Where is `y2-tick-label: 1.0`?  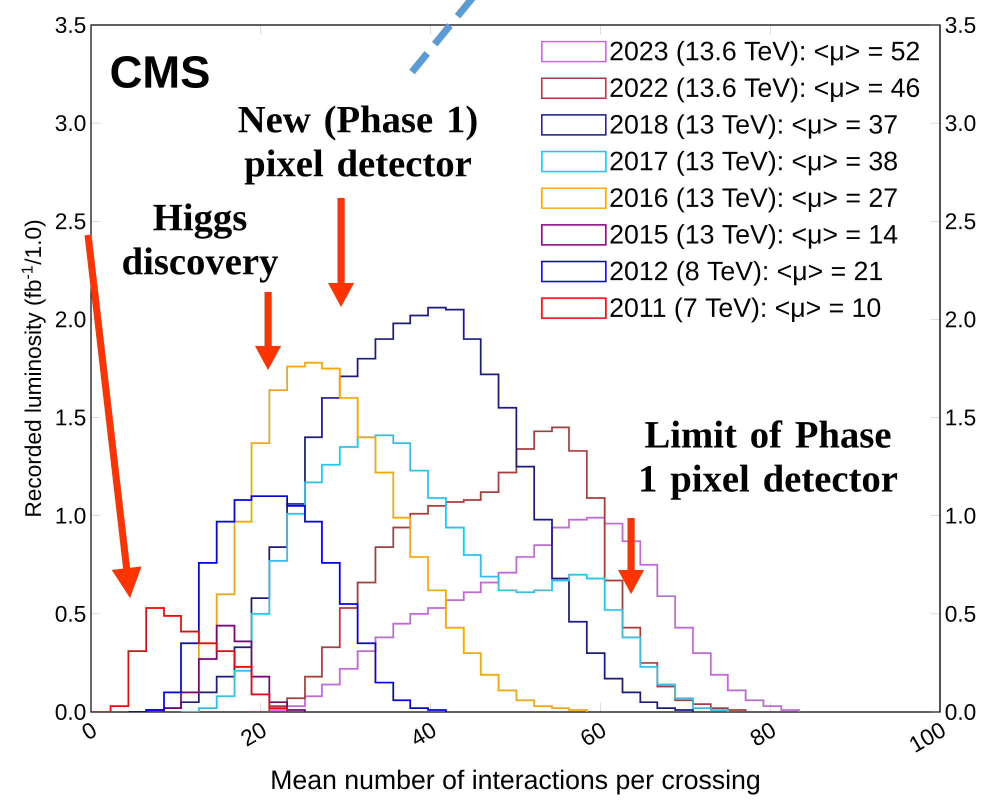 y2-tick-label: 1.0 is located at coordinates (961, 516).